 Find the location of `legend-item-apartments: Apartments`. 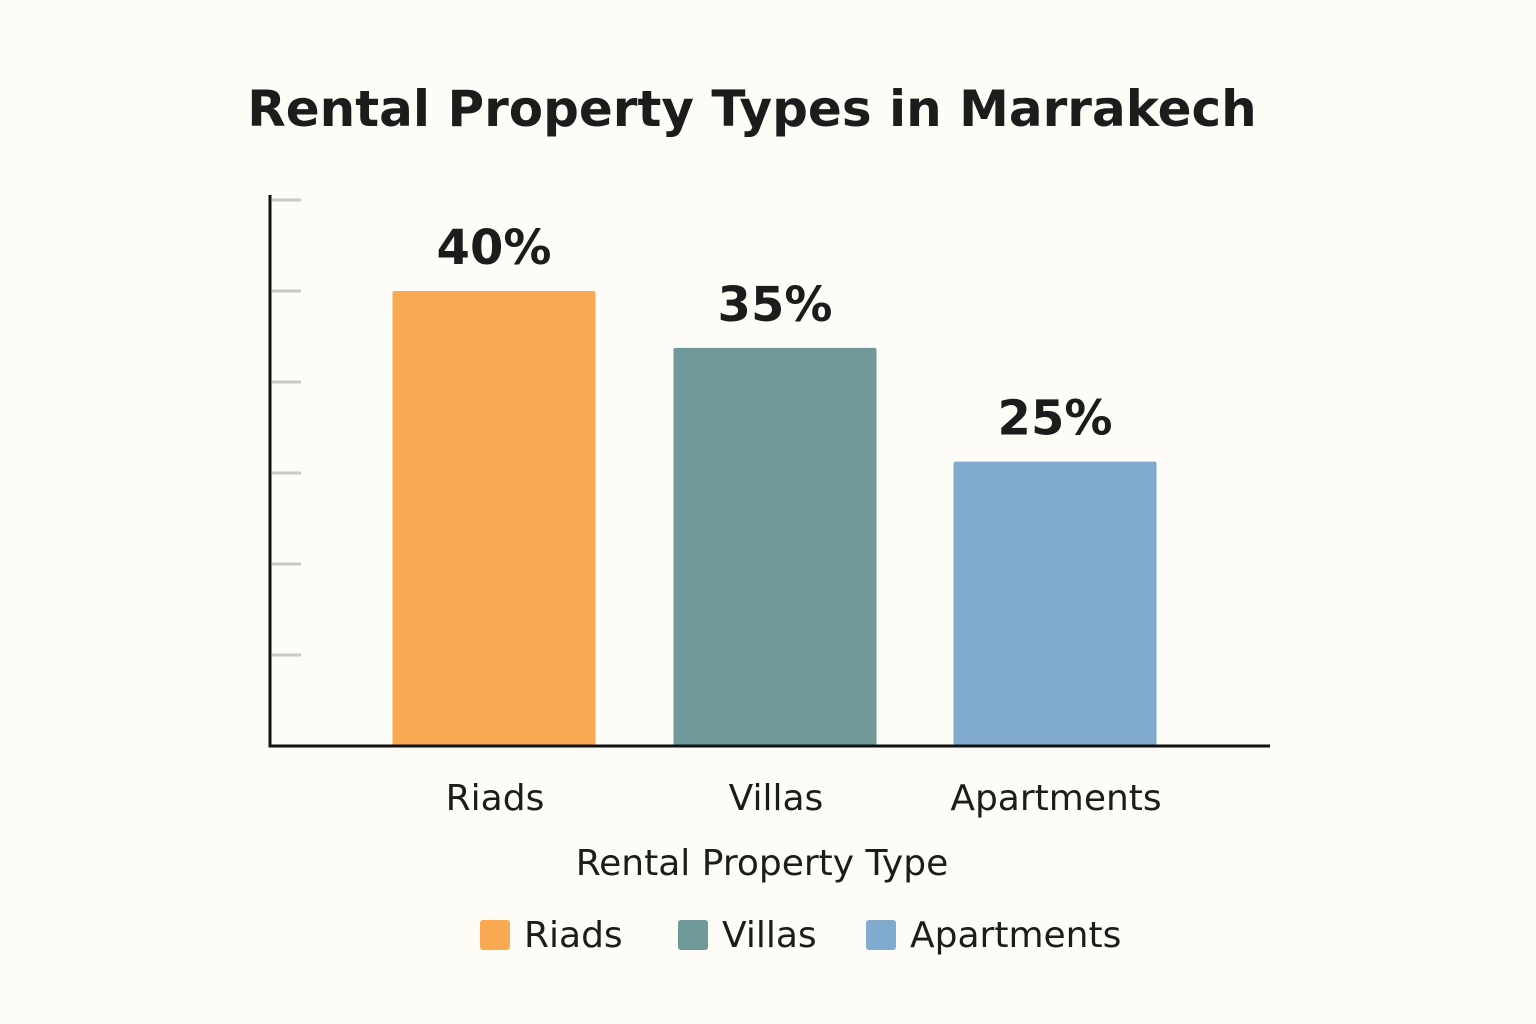

legend-item-apartments: Apartments is located at coordinates (993, 935).